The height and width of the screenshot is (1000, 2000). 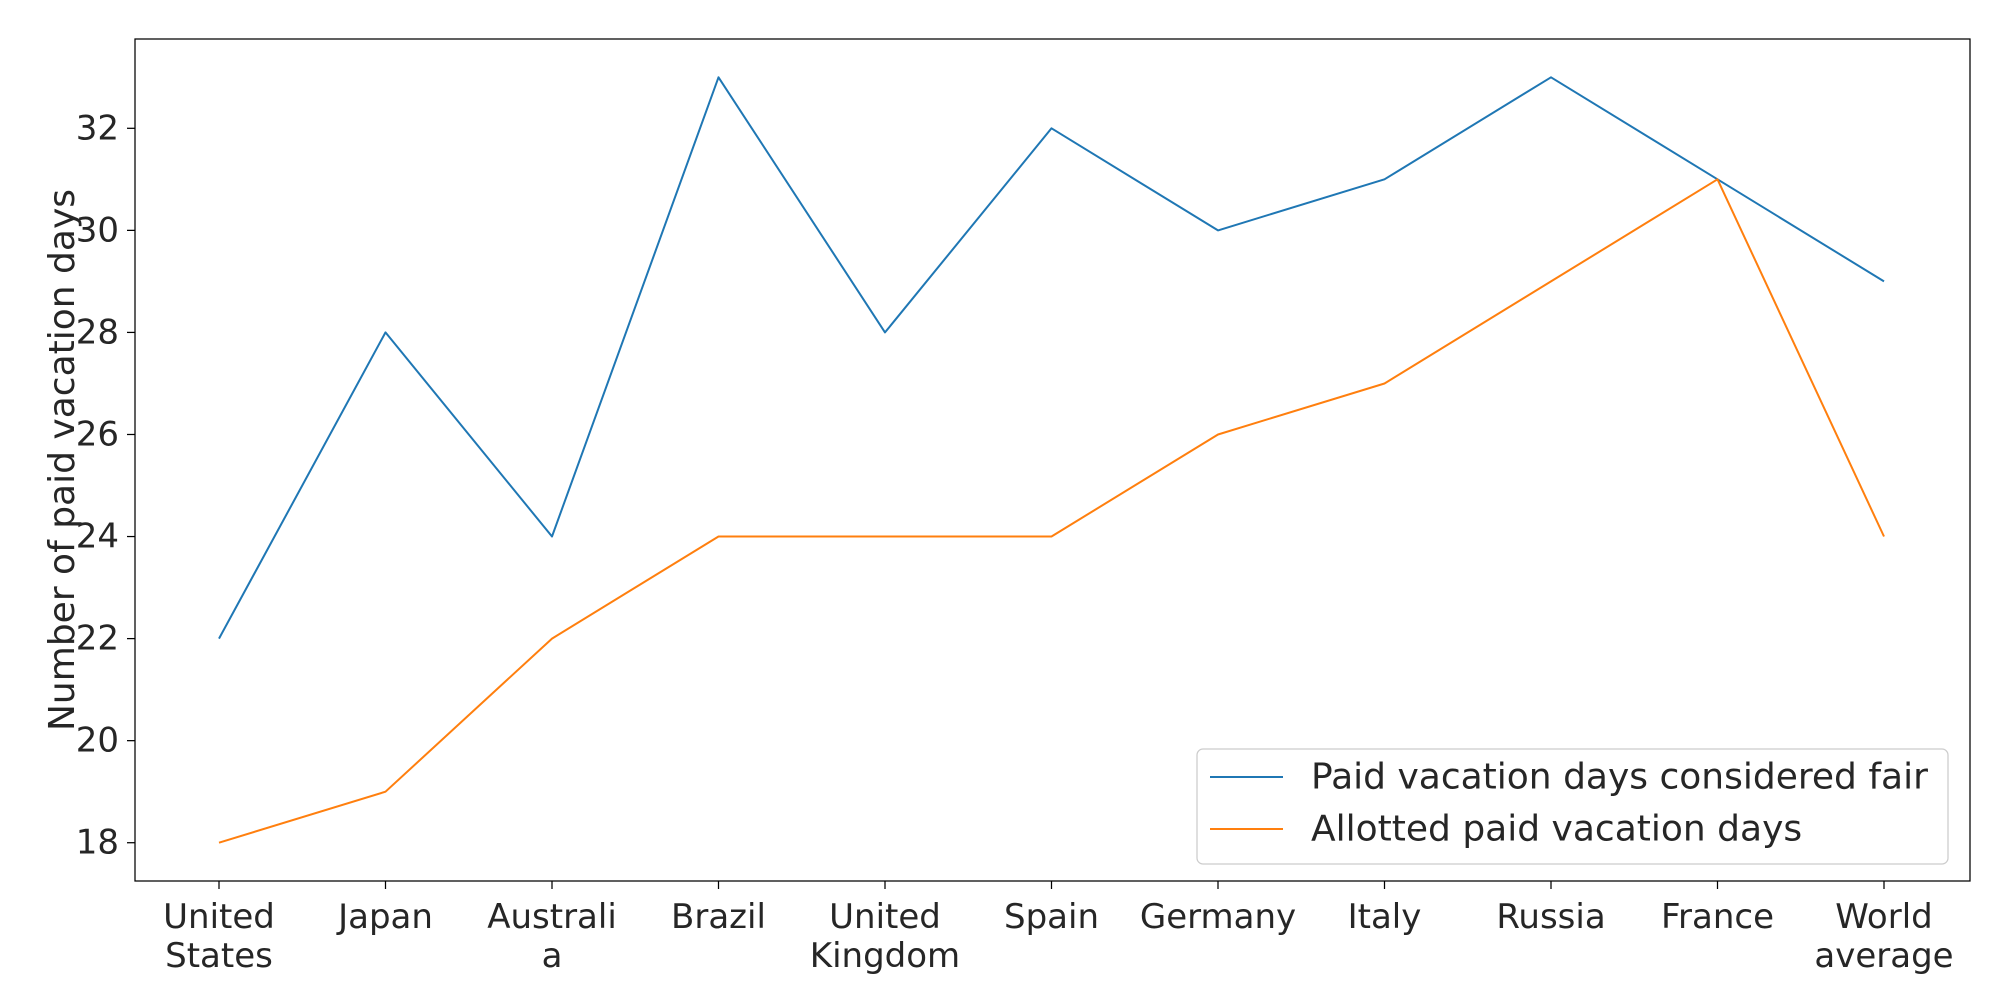 What do you see at coordinates (718, 917) in the screenshot?
I see `x-tick-label: Brazil` at bounding box center [718, 917].